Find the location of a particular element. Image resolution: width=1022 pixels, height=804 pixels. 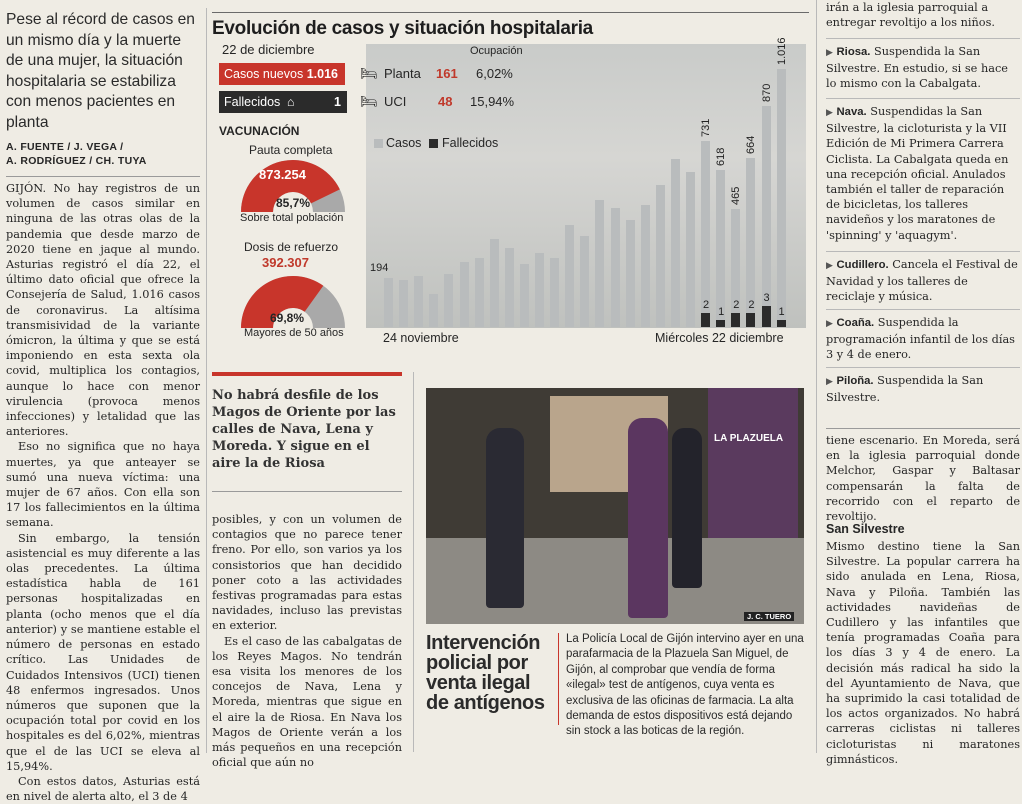

fallecidos-value-label: 3 is located at coordinates (766, 298).